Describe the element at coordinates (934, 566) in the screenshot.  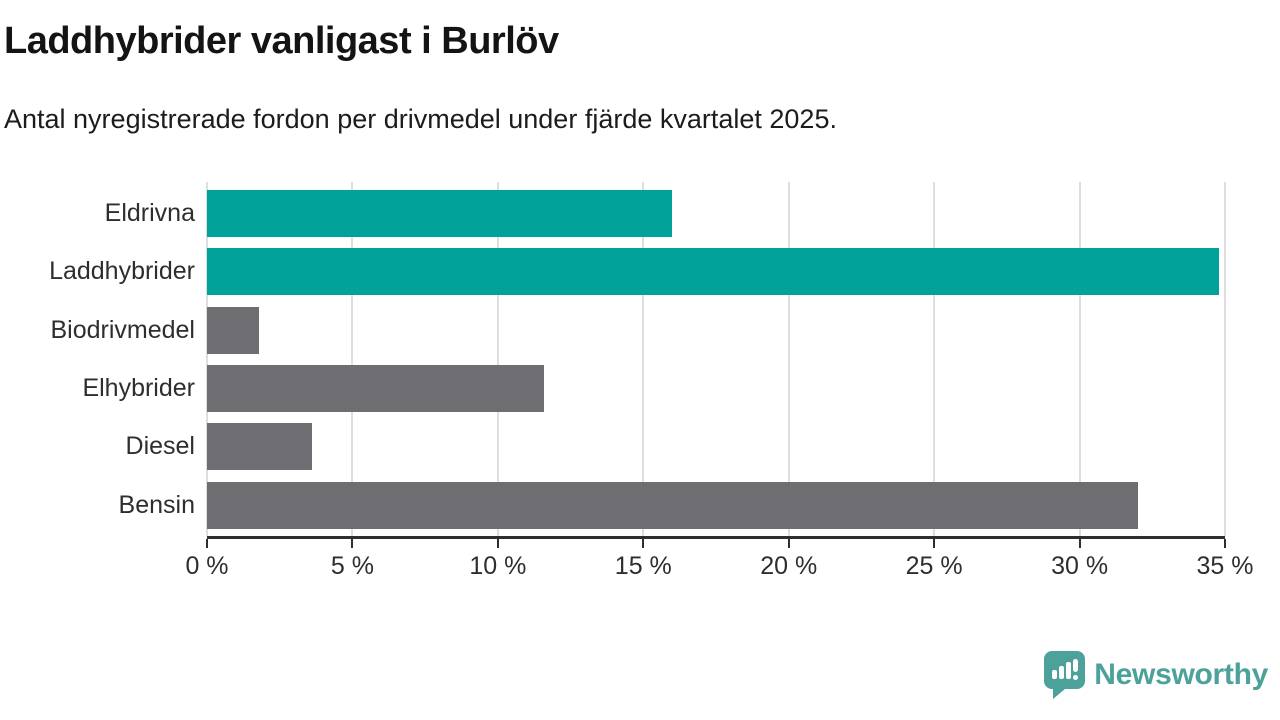
I see `x-axis-tick-label: 25 %` at that location.